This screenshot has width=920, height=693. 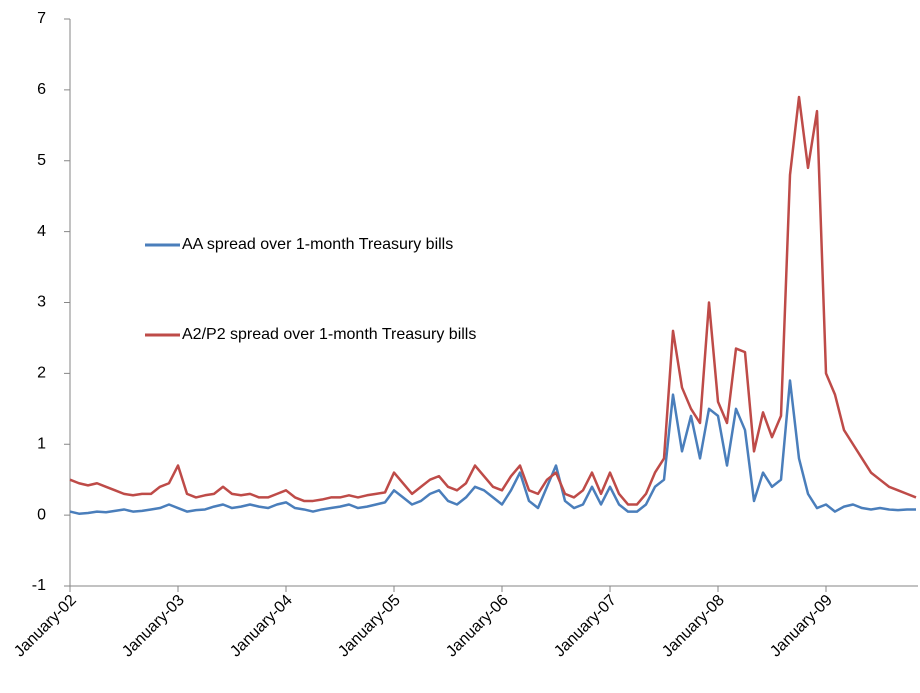 I want to click on x-tick-label: January-09, so click(x=801, y=626).